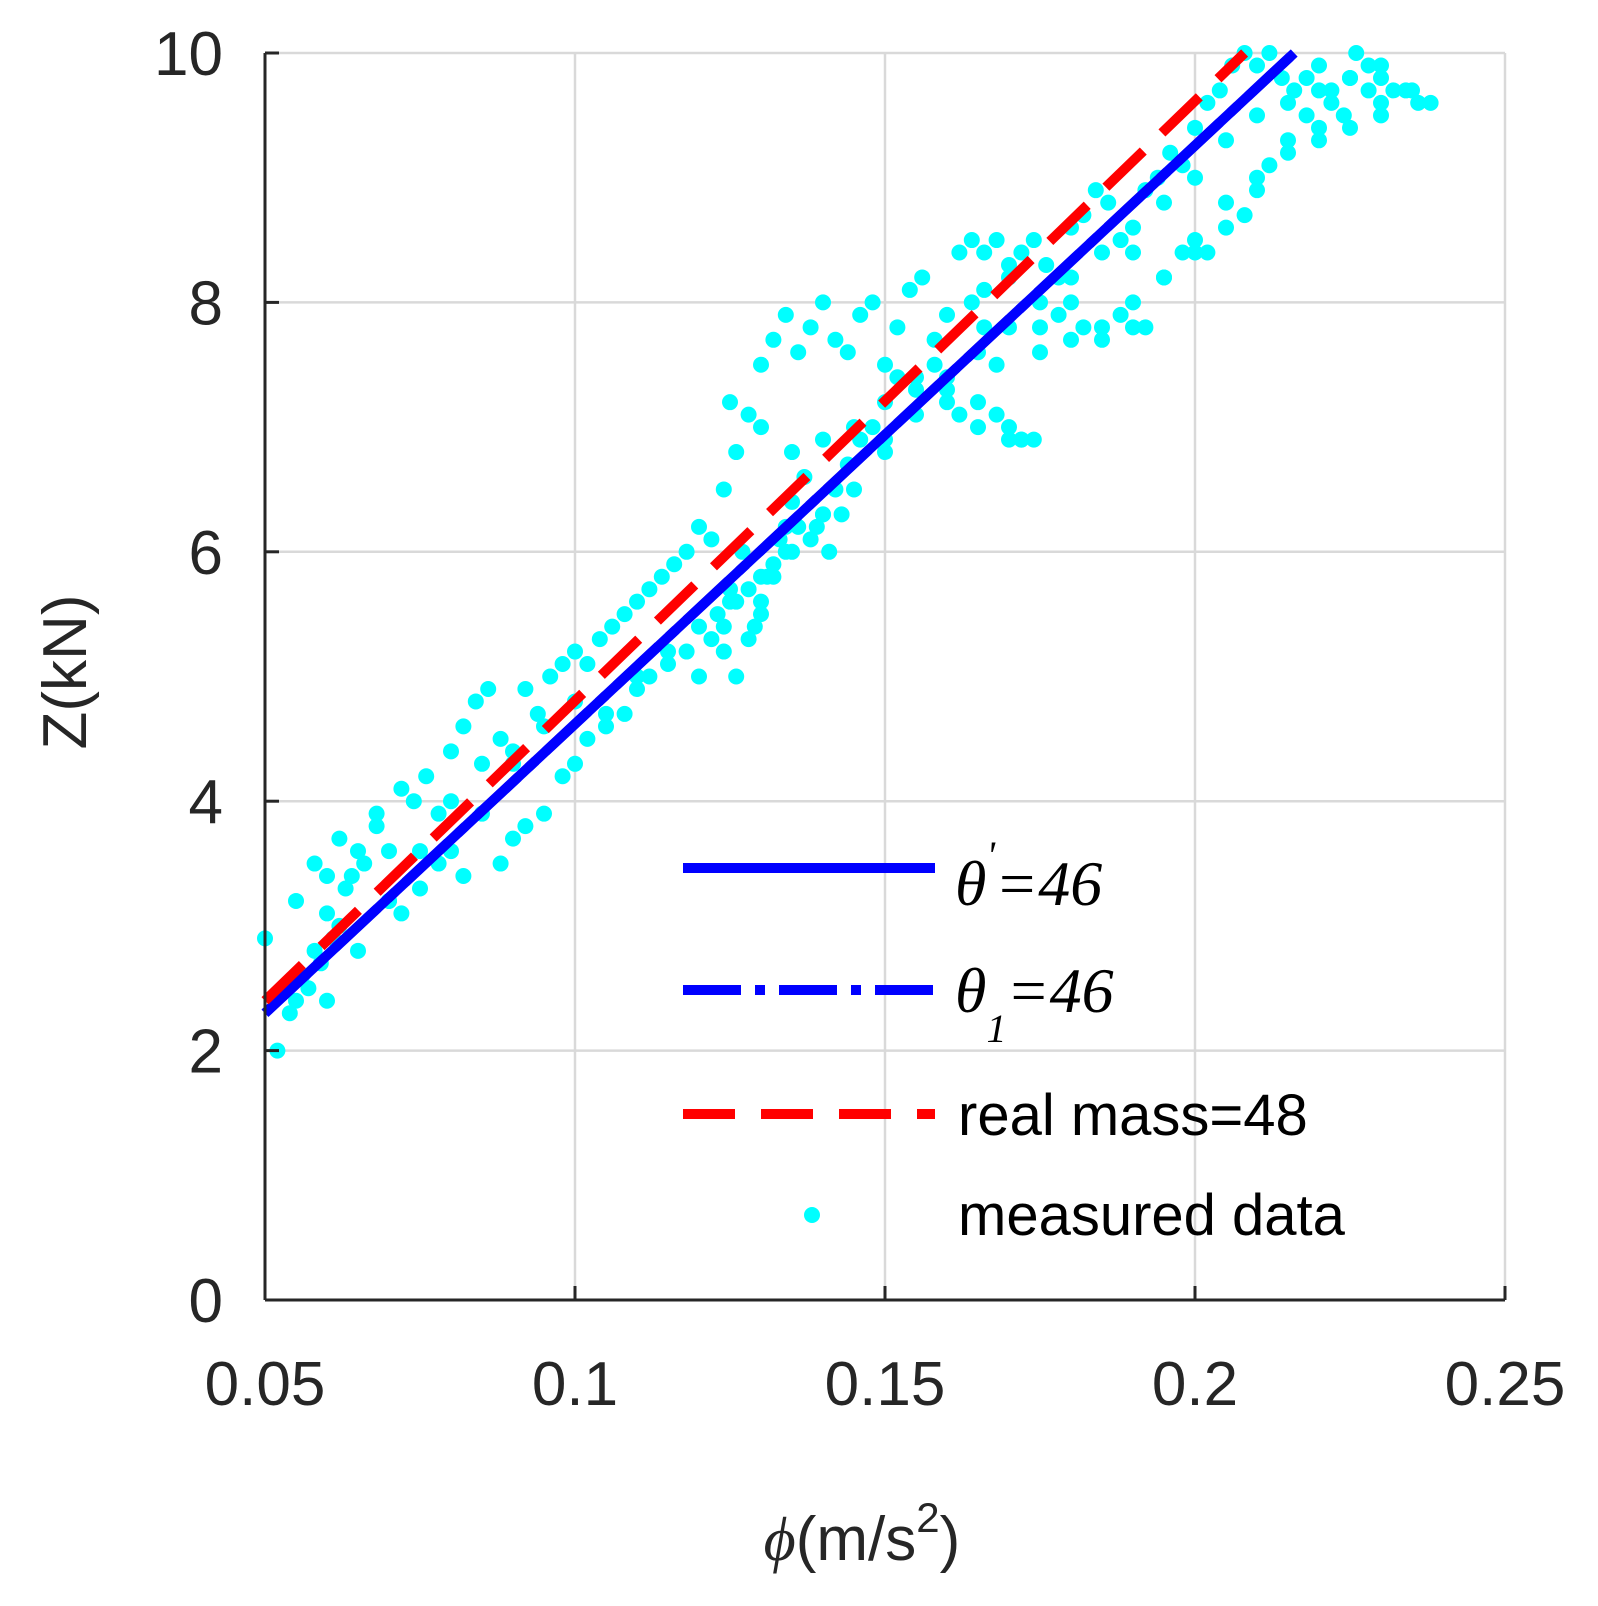 This screenshot has width=1598, height=1606. I want to click on x-tick-label: 0.15, so click(885, 1384).